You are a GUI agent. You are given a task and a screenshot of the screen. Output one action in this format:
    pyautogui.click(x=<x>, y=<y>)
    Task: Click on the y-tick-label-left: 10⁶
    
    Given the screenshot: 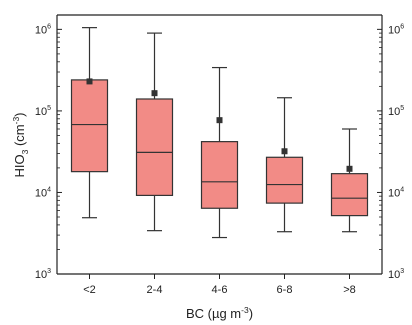 What is the action you would take?
    pyautogui.click(x=43, y=29)
    